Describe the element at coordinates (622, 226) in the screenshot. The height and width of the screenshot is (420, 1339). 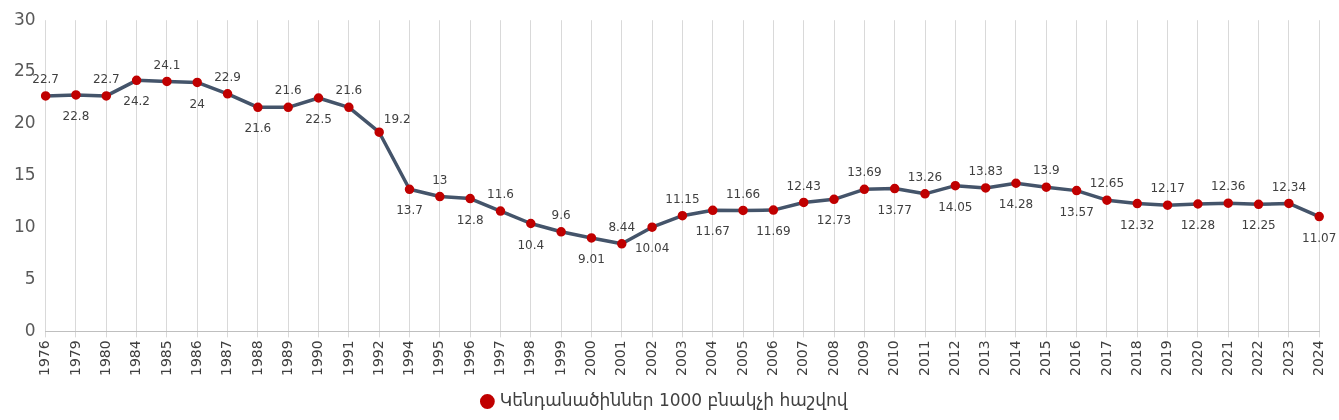
I see `data-label: 8.44` at that location.